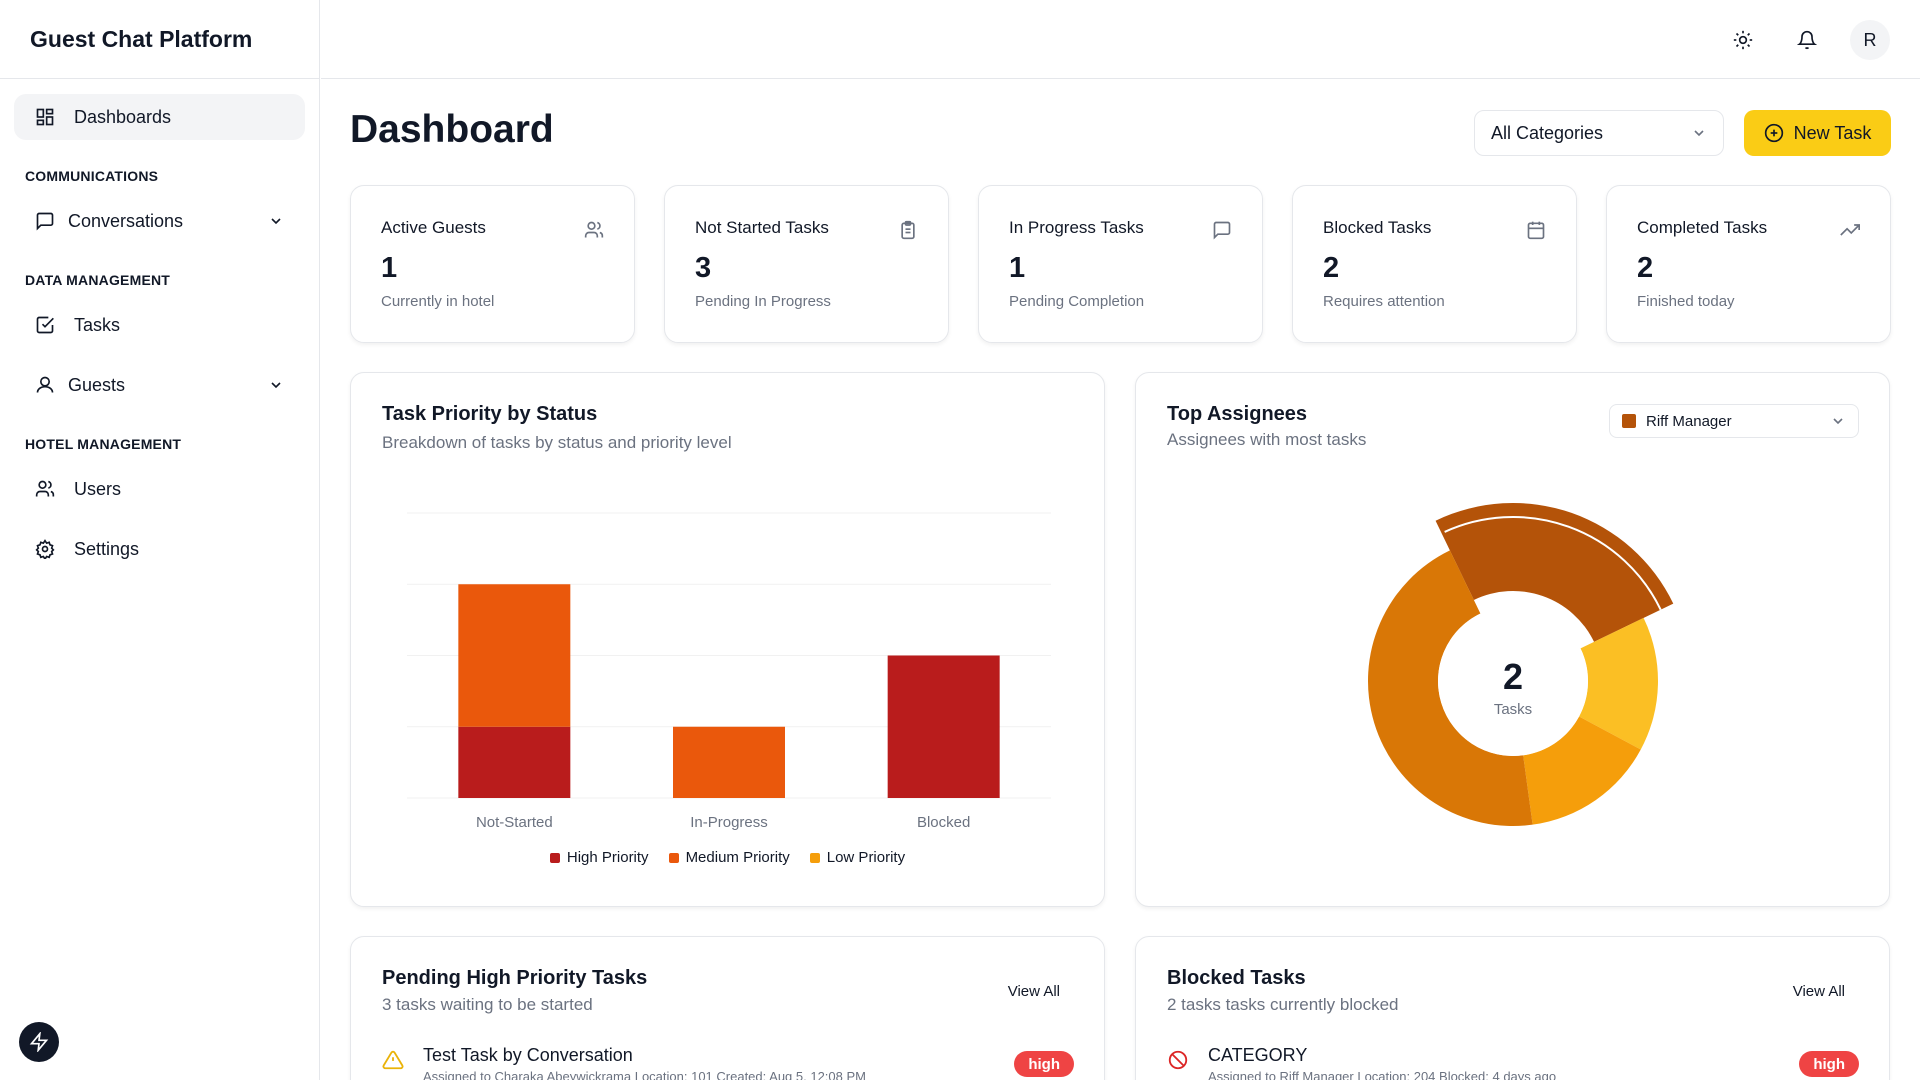  I want to click on sidebar-item-label: Settings, so click(107, 548).